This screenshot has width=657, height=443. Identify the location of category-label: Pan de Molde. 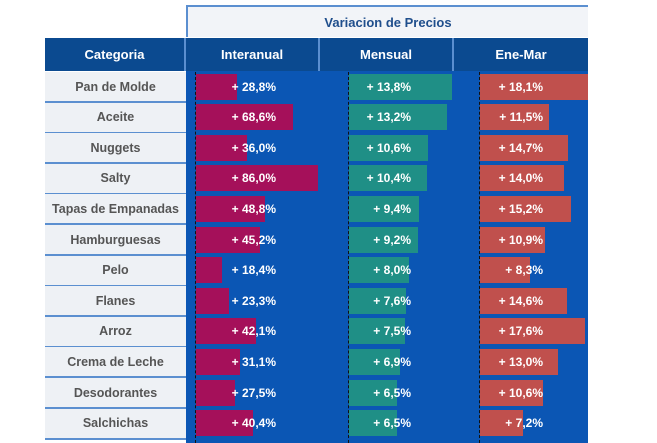
(115, 87).